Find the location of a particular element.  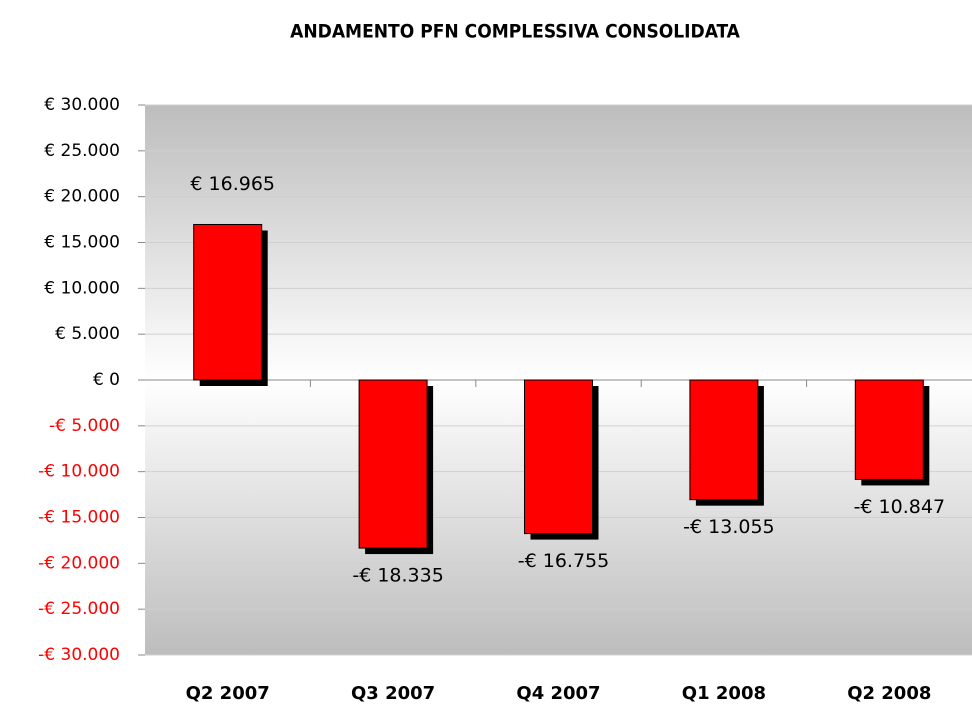

data-label: -€ 10.847 is located at coordinates (899, 507).